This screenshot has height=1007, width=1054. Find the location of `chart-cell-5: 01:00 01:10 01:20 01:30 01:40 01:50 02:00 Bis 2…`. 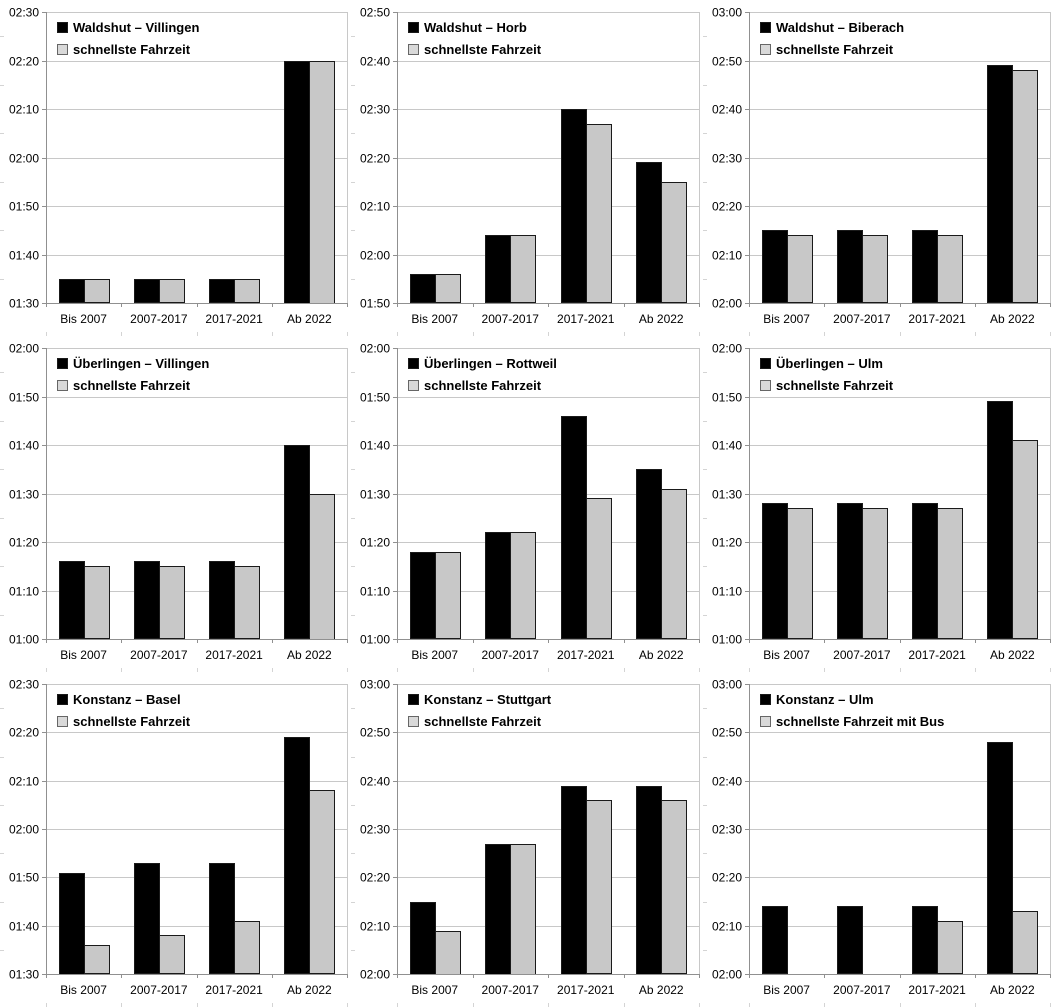

chart-cell-5: 01:00 01:10 01:20 01:30 01:40 01:50 02:00 Bis 2… is located at coordinates (527, 504).